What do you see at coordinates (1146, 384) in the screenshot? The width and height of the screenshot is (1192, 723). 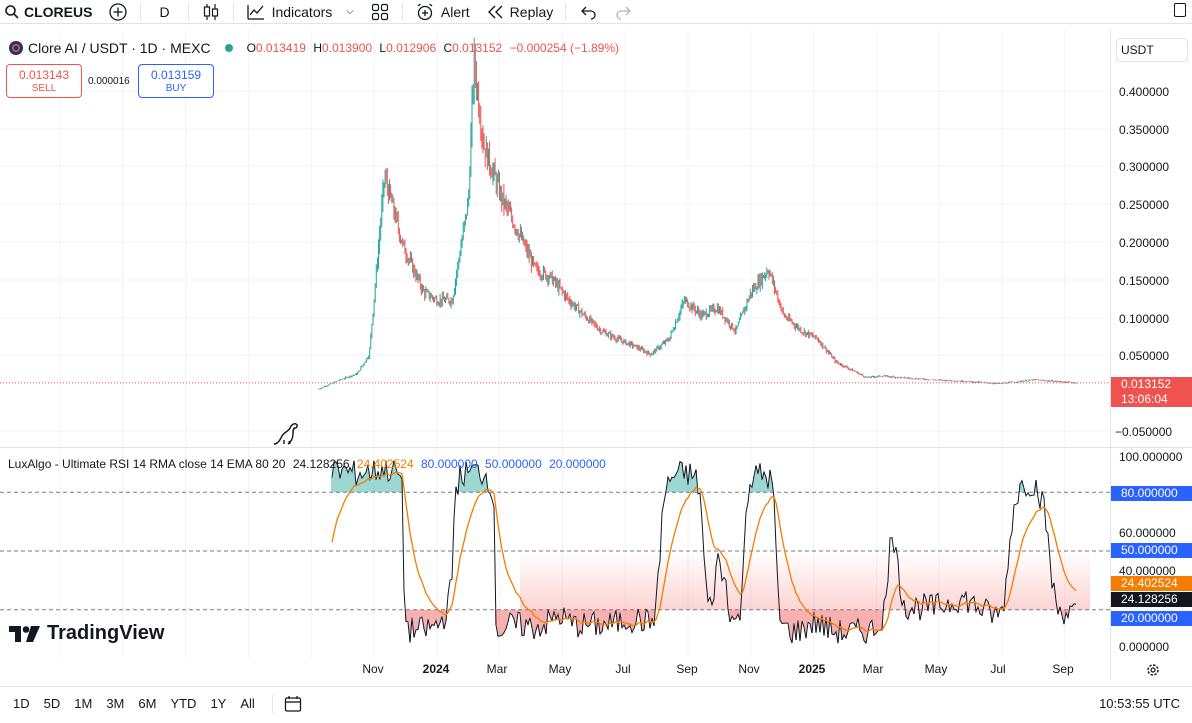 I see `last-price: 0.013152` at bounding box center [1146, 384].